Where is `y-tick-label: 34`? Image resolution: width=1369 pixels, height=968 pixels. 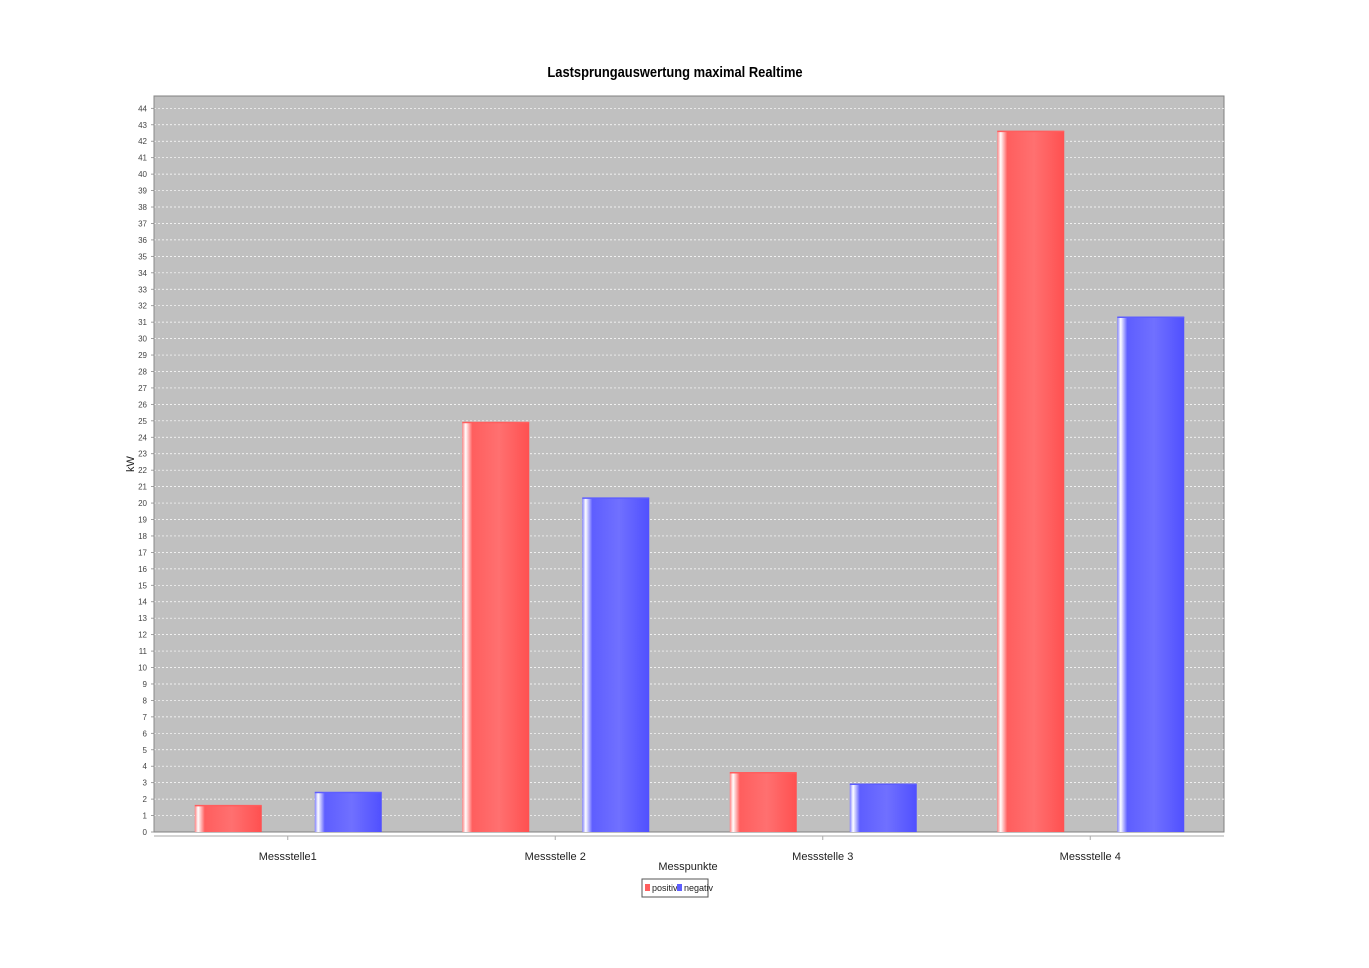 y-tick-label: 34 is located at coordinates (142, 273).